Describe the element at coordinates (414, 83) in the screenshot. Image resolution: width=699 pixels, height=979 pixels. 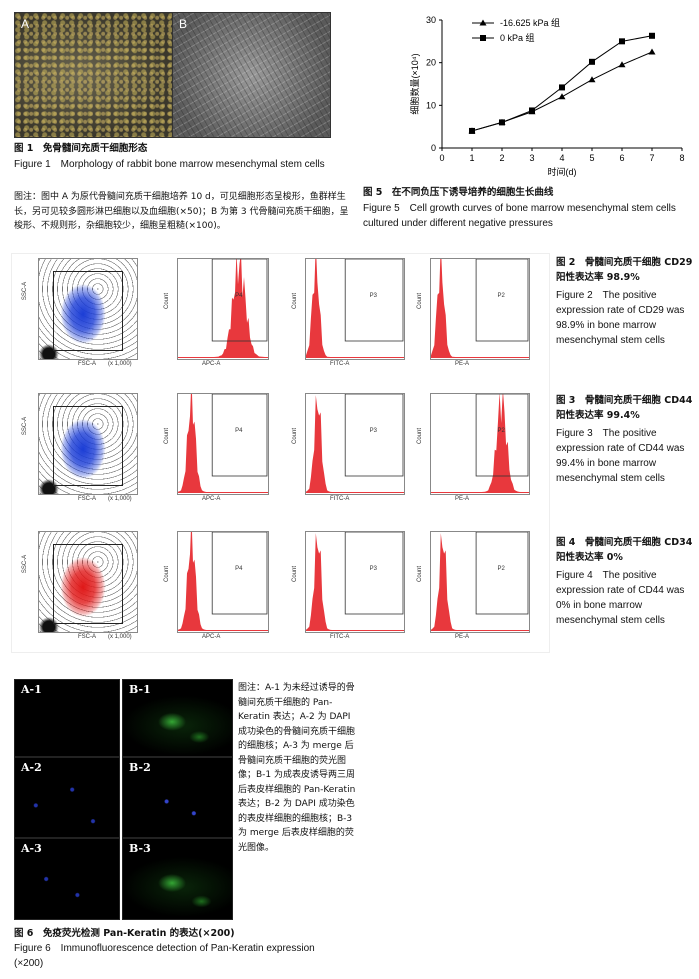
I see `y-axis-title: 细胞数量(×10⁴)` at that location.